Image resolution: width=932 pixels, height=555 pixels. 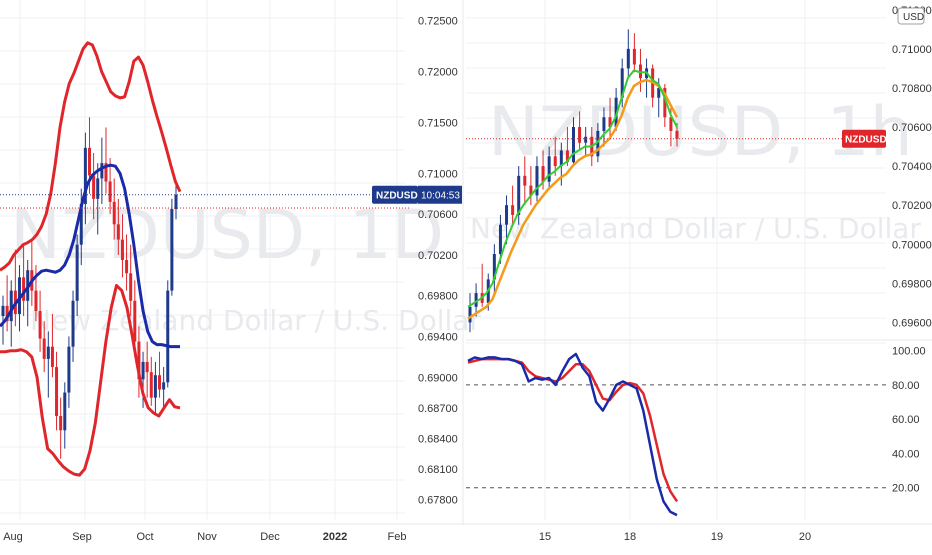 I want to click on daily-countdown-box, so click(x=440, y=194).